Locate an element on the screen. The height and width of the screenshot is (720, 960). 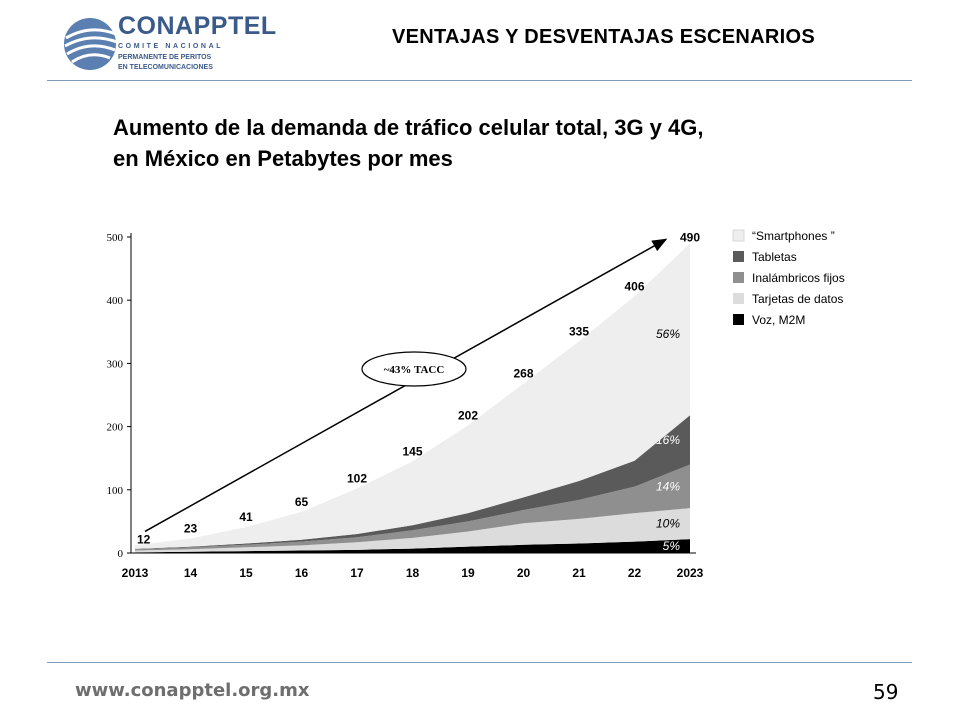
logo-line1: COMITE NACIONAL is located at coordinates (171, 46).